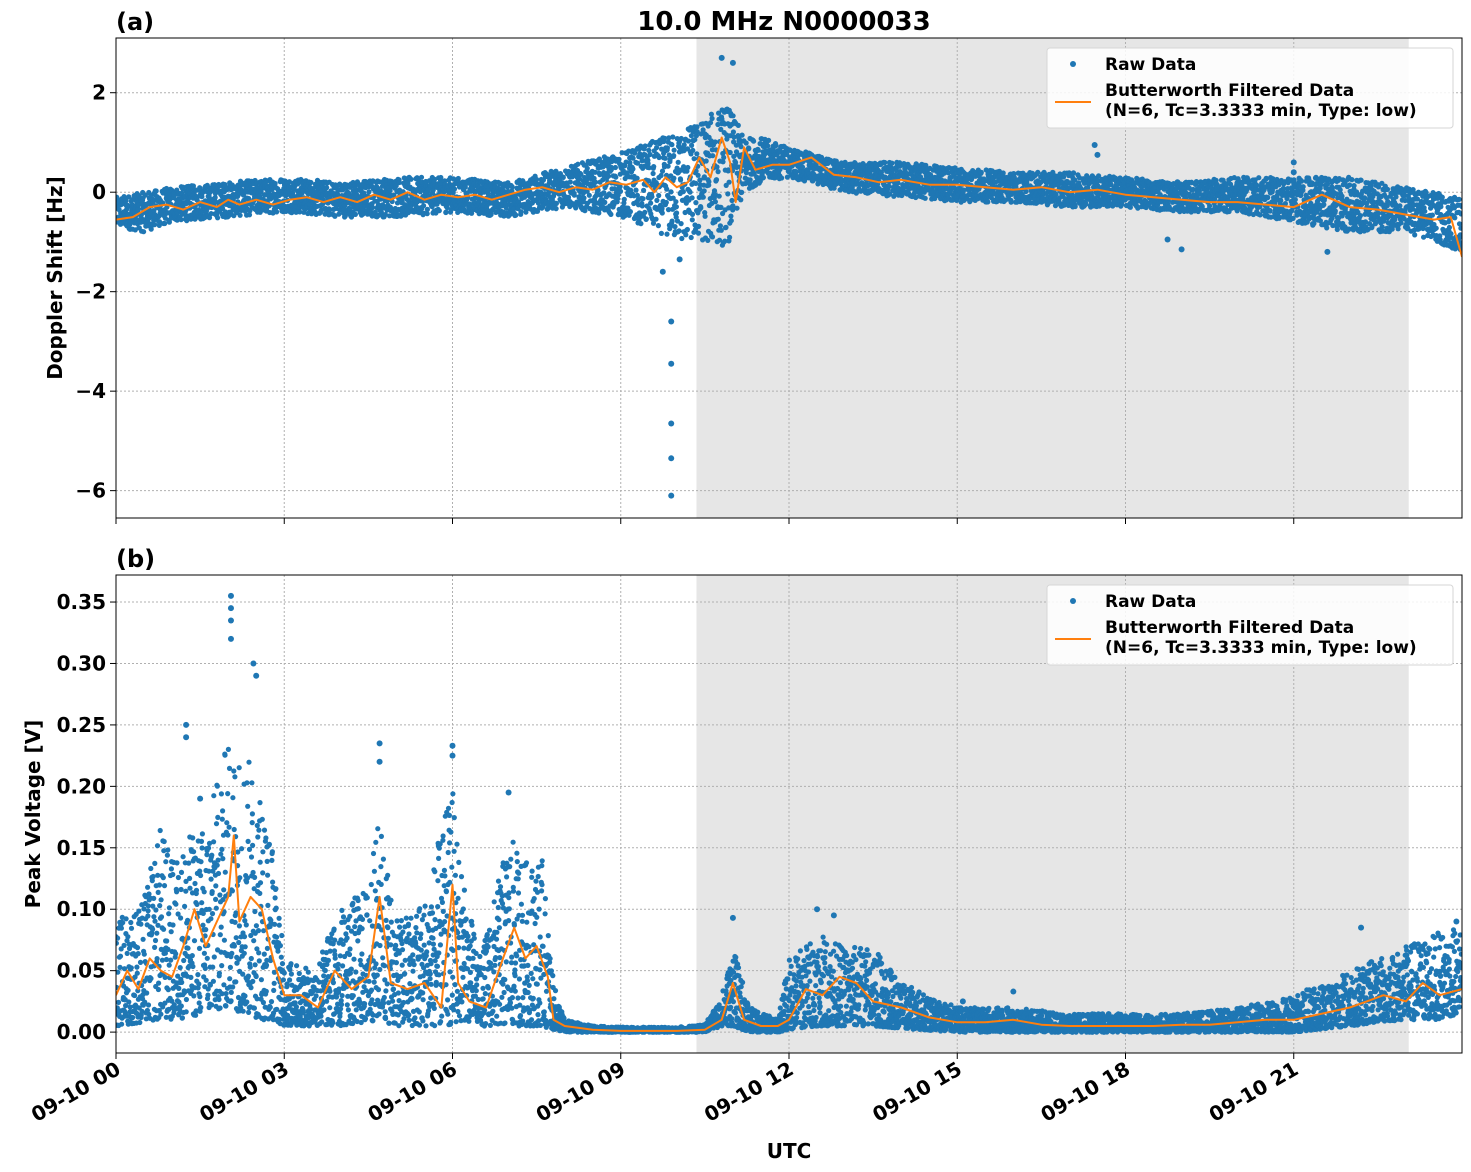 The height and width of the screenshot is (1172, 1471). I want to click on chart-title: 10.0 MHz N0000033, so click(783, 22).